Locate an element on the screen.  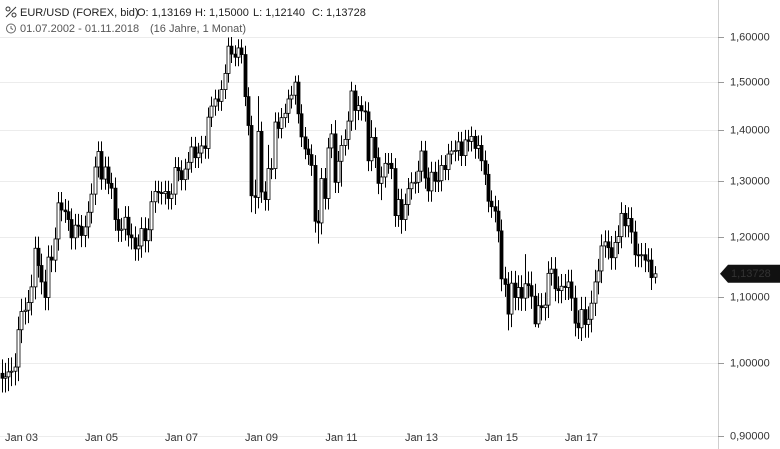
y-tick-label: 1,50000 is located at coordinates (750, 82).